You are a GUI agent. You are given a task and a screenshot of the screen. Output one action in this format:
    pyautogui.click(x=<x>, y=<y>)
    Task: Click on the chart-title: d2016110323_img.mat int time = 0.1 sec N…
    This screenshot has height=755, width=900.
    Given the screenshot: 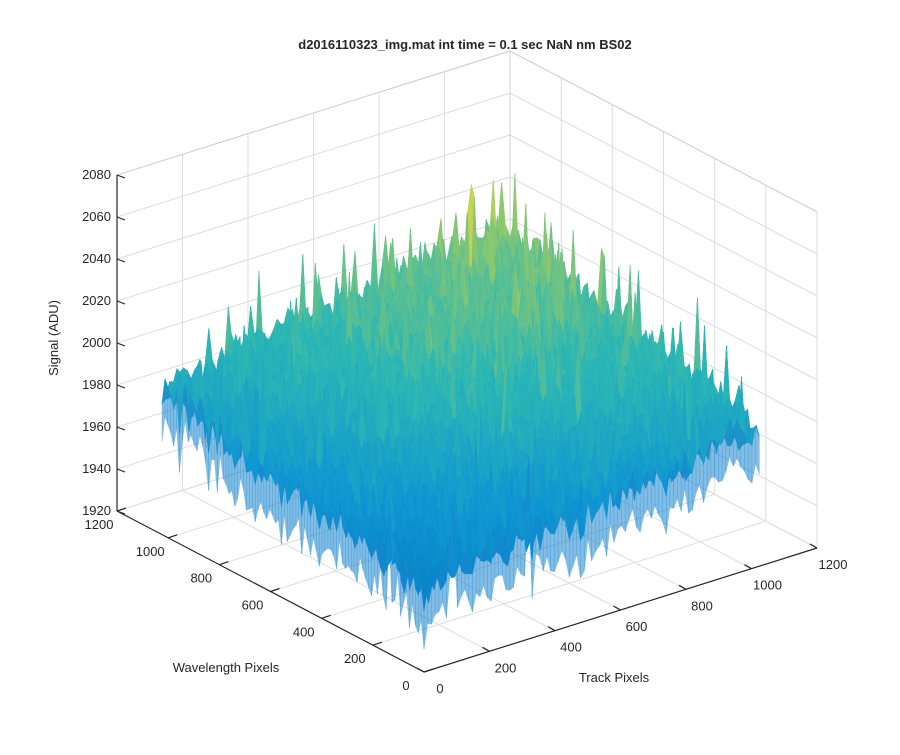 What is the action you would take?
    pyautogui.click(x=464, y=44)
    